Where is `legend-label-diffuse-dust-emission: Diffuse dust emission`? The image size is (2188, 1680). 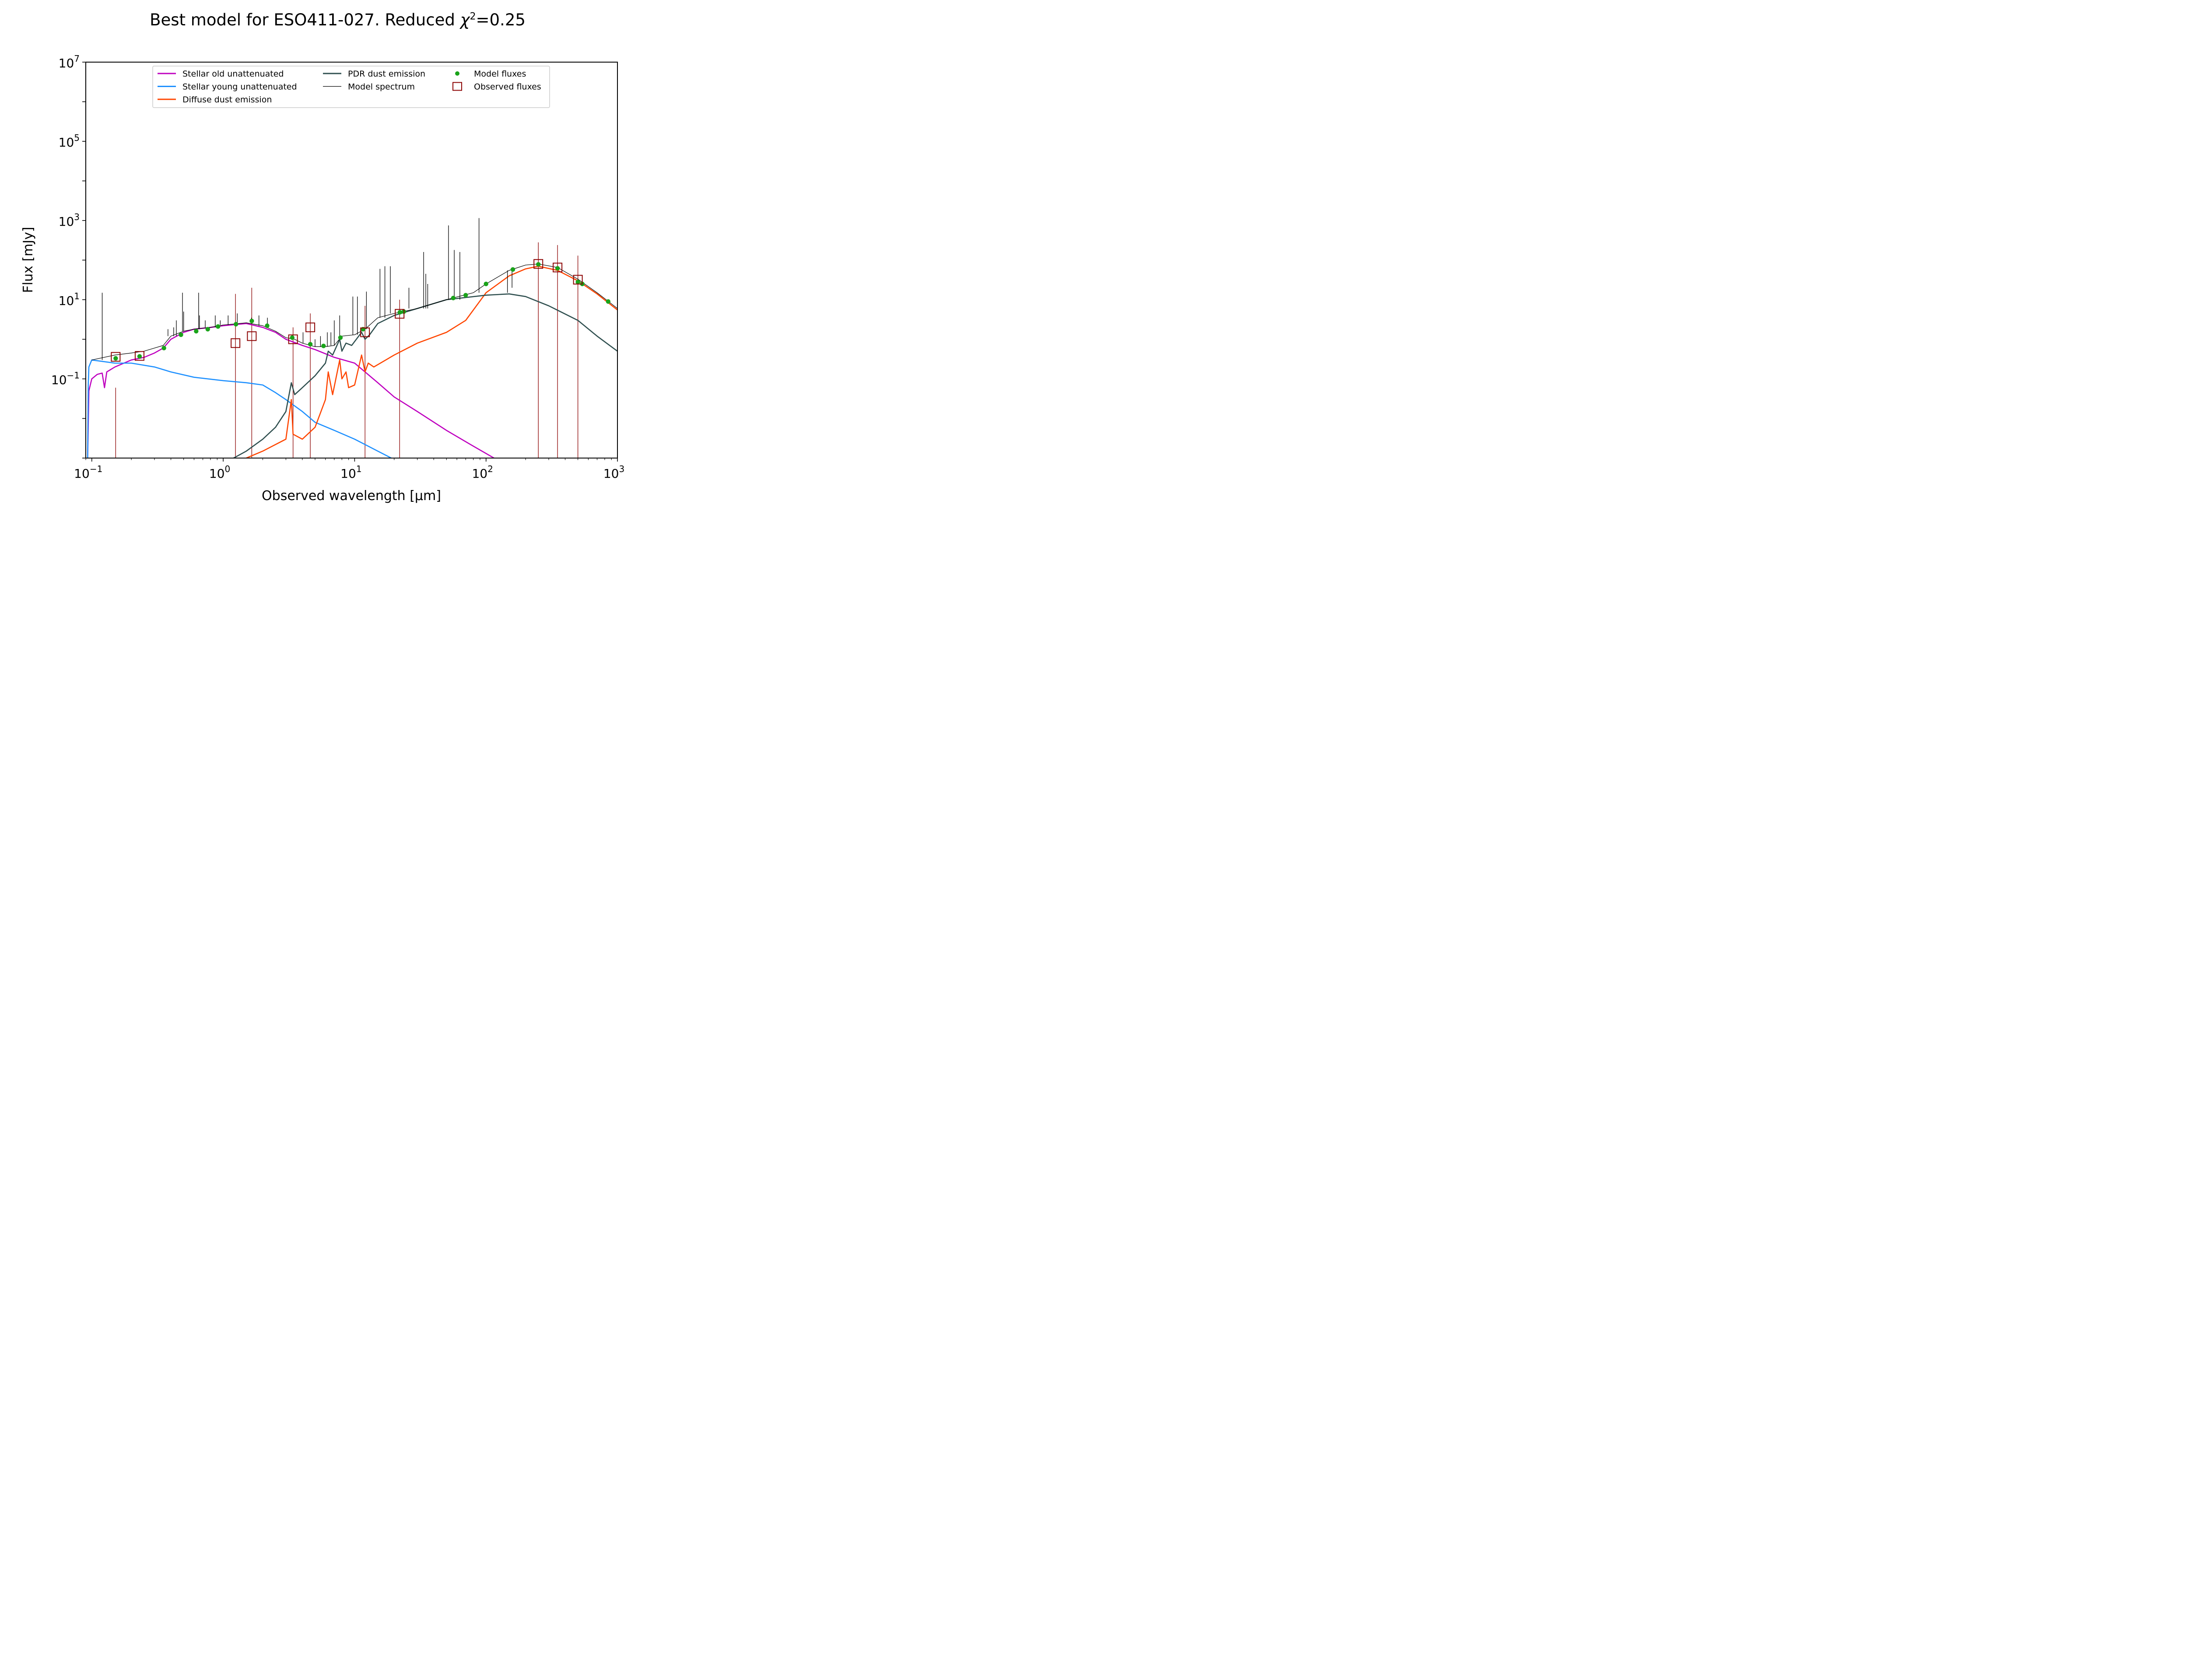
legend-label-diffuse-dust-emission: Diffuse dust emission is located at coordinates (227, 100).